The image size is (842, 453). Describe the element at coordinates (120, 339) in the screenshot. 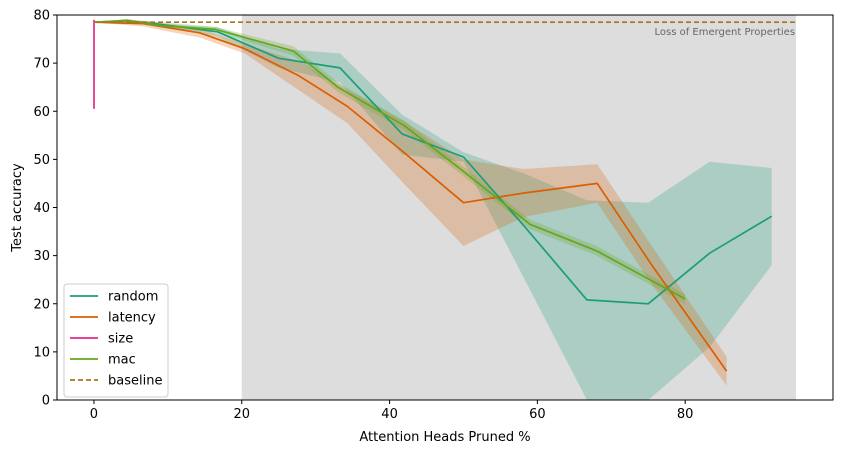

I see `legend-label-size: size` at that location.